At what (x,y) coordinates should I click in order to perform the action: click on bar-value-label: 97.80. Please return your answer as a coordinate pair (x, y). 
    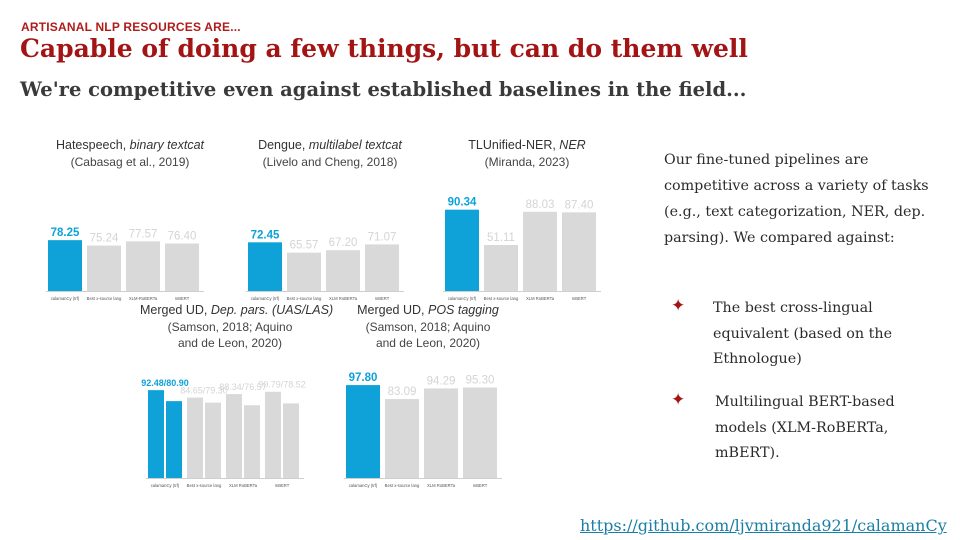
    Looking at the image, I should click on (363, 378).